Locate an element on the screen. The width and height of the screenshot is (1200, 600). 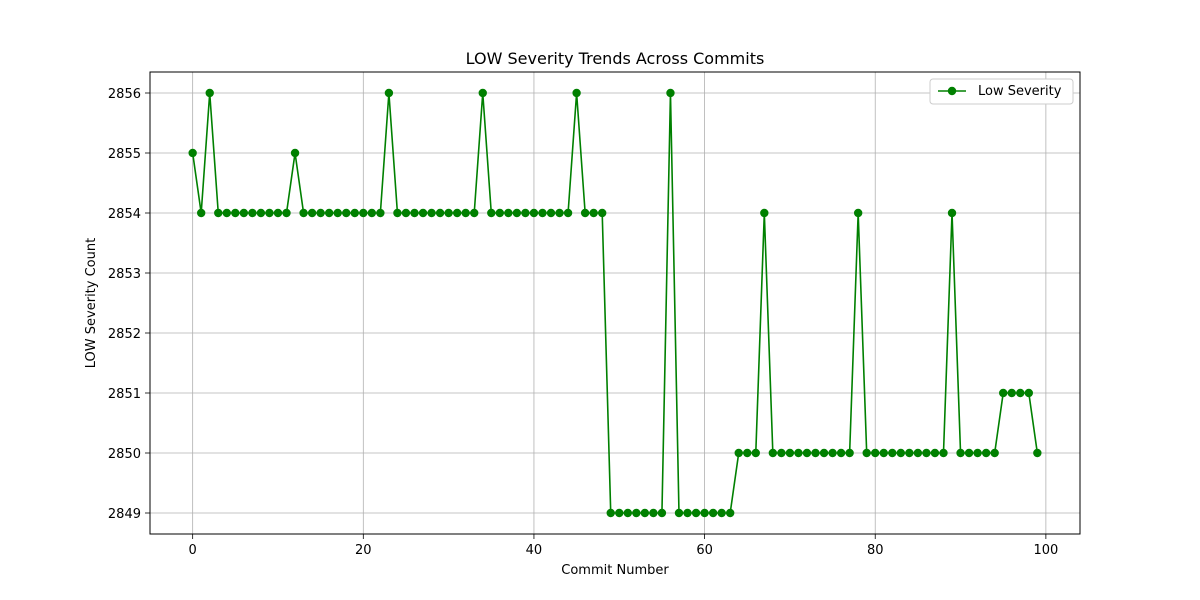
x-tick-label: 80 is located at coordinates (875, 550).